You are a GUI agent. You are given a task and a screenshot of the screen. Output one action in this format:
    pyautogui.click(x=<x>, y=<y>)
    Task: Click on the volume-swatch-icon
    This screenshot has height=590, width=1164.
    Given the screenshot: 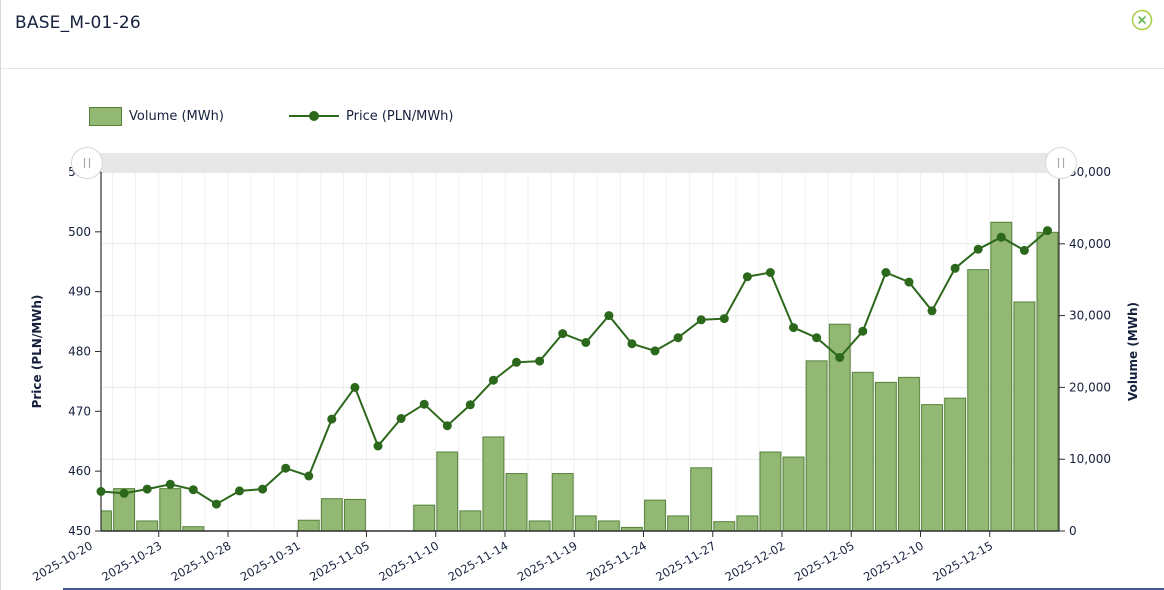 What is the action you would take?
    pyautogui.click(x=105, y=116)
    